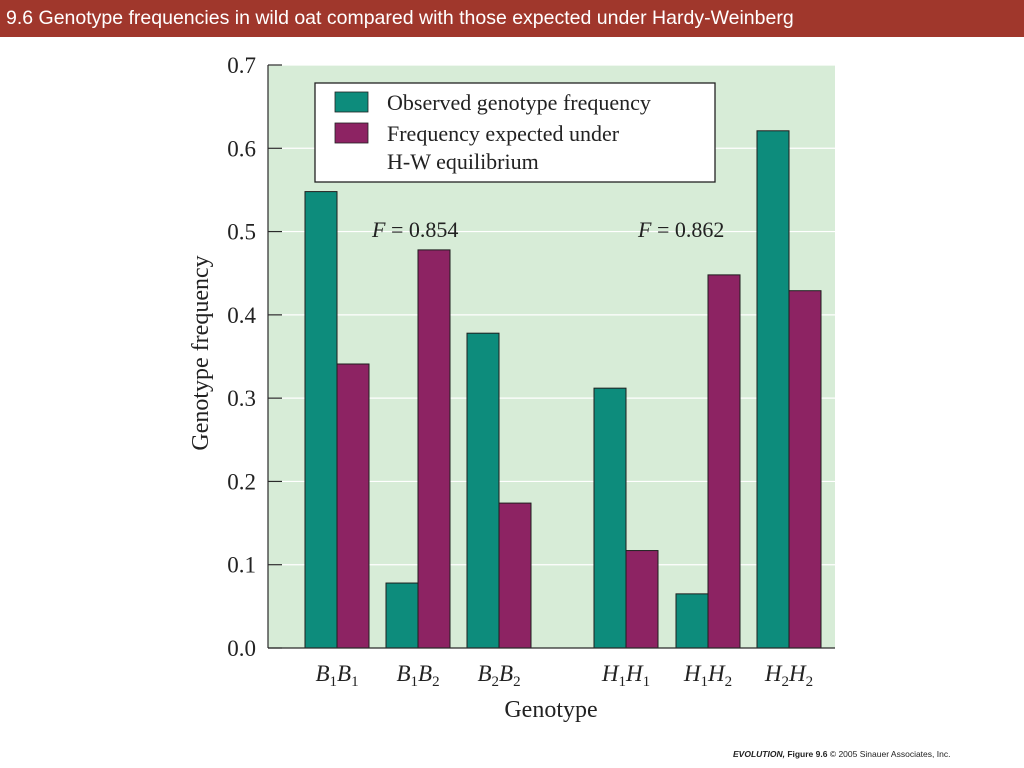 The width and height of the screenshot is (1024, 768). What do you see at coordinates (889, 754) in the screenshot?
I see `credit-copyright: © 2005 Sinauer Associates, Inc.` at bounding box center [889, 754].